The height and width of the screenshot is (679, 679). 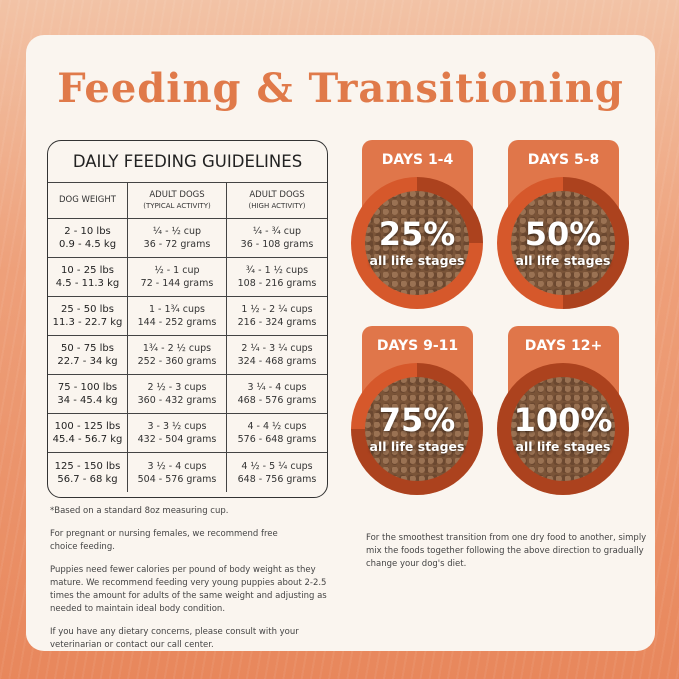 I want to click on weight-cell: 125 - 150 lbs 56.7 - 68 kg, so click(x=88, y=472).